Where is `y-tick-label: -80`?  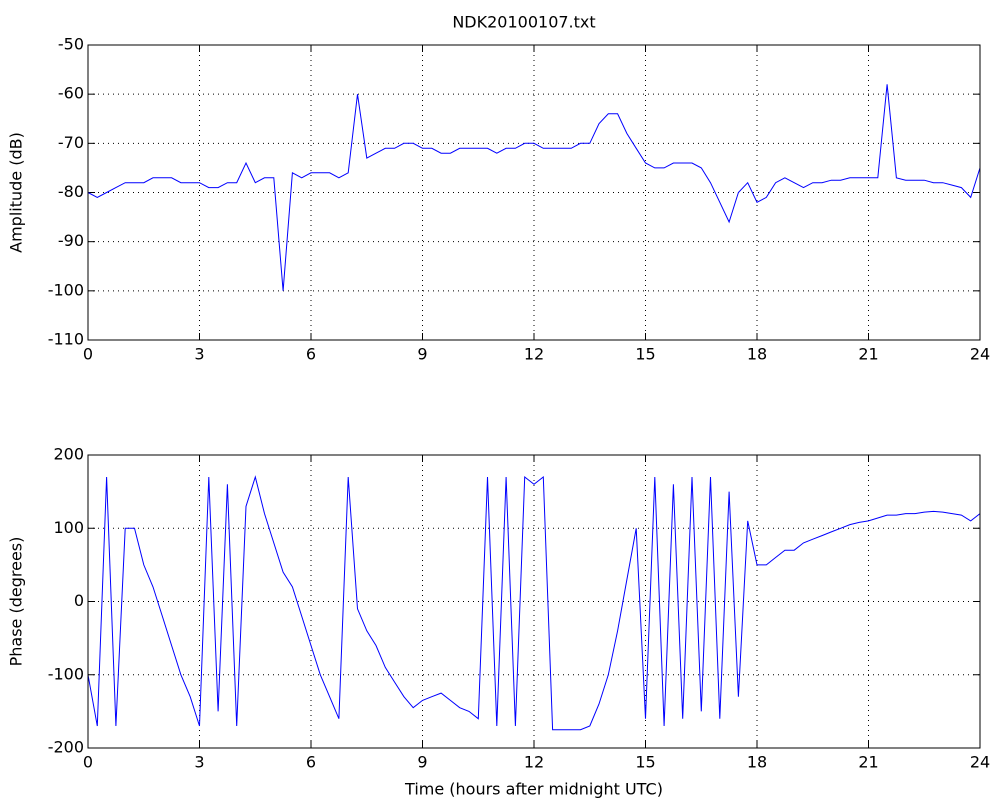
y-tick-label: -80 is located at coordinates (71, 191).